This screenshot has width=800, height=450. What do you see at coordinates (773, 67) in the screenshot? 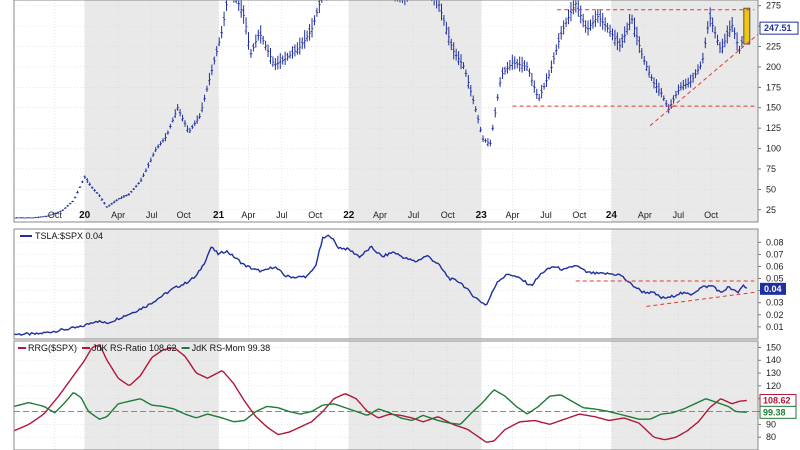
I see `y-tick-label: 200` at bounding box center [773, 67].